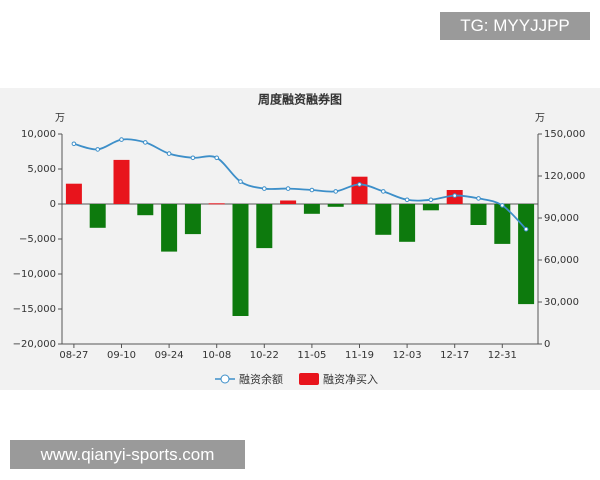 This screenshot has height=480, width=600. Describe the element at coordinates (561, 218) in the screenshot. I see `y2-tick-label: 90,000` at that location.